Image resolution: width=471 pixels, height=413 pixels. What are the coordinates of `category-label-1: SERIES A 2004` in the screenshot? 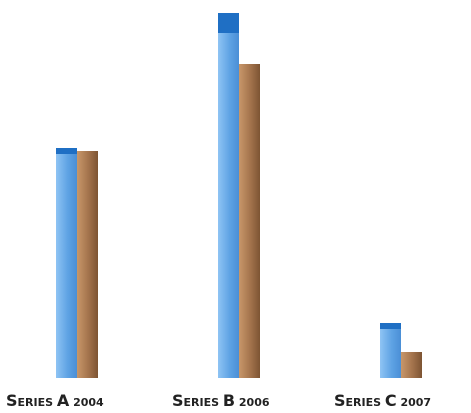 It's located at (55, 400).